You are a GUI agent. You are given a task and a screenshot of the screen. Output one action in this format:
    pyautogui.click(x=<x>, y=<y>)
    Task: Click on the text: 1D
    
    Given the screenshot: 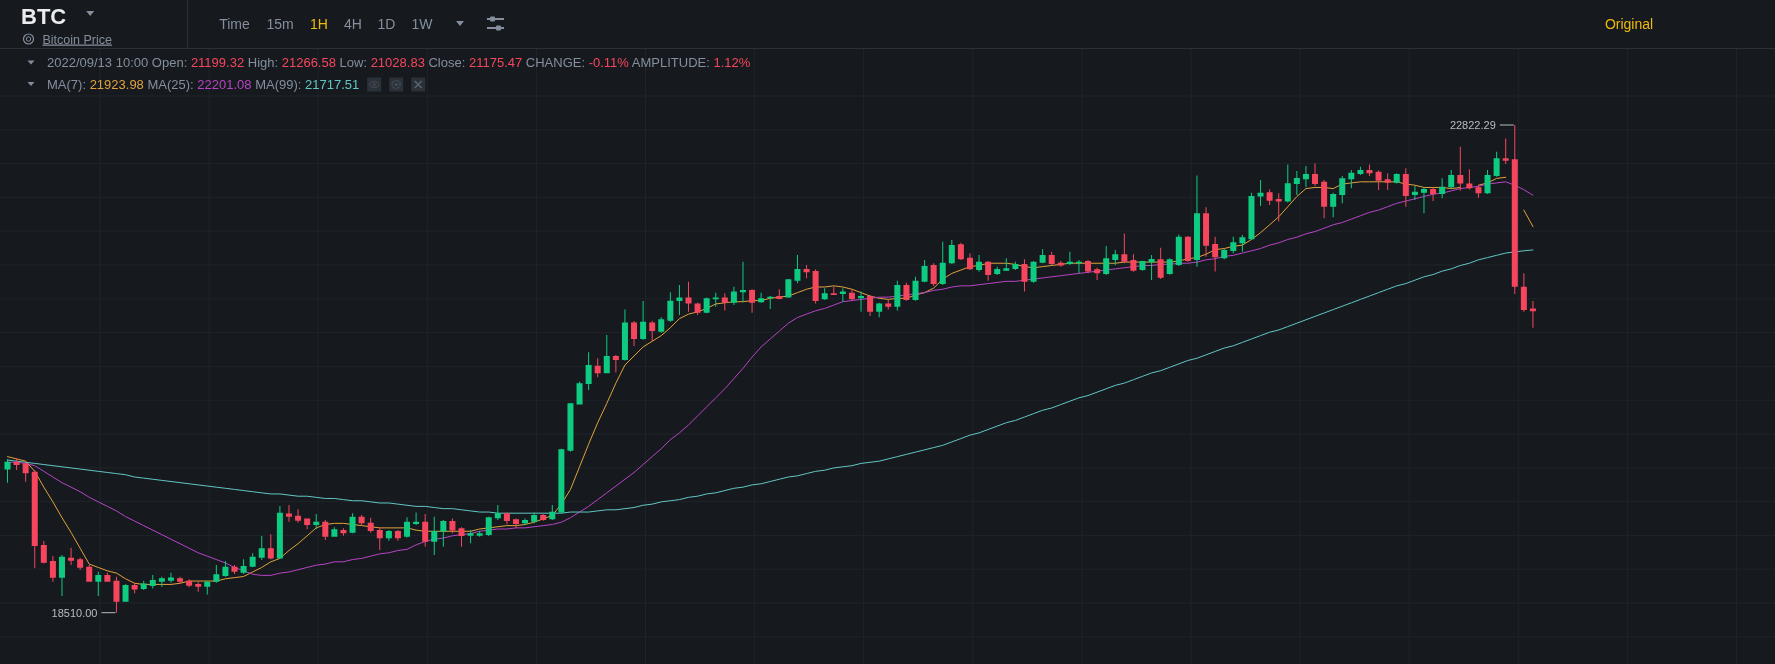 What is the action you would take?
    pyautogui.click(x=386, y=23)
    